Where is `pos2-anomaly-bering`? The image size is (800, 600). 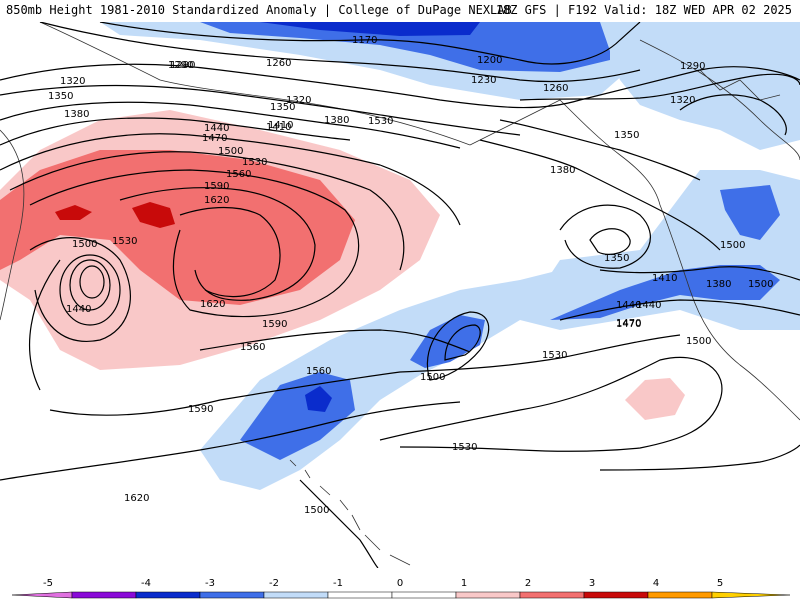
pos2-anomaly-bering is located at coordinates (177, 227).